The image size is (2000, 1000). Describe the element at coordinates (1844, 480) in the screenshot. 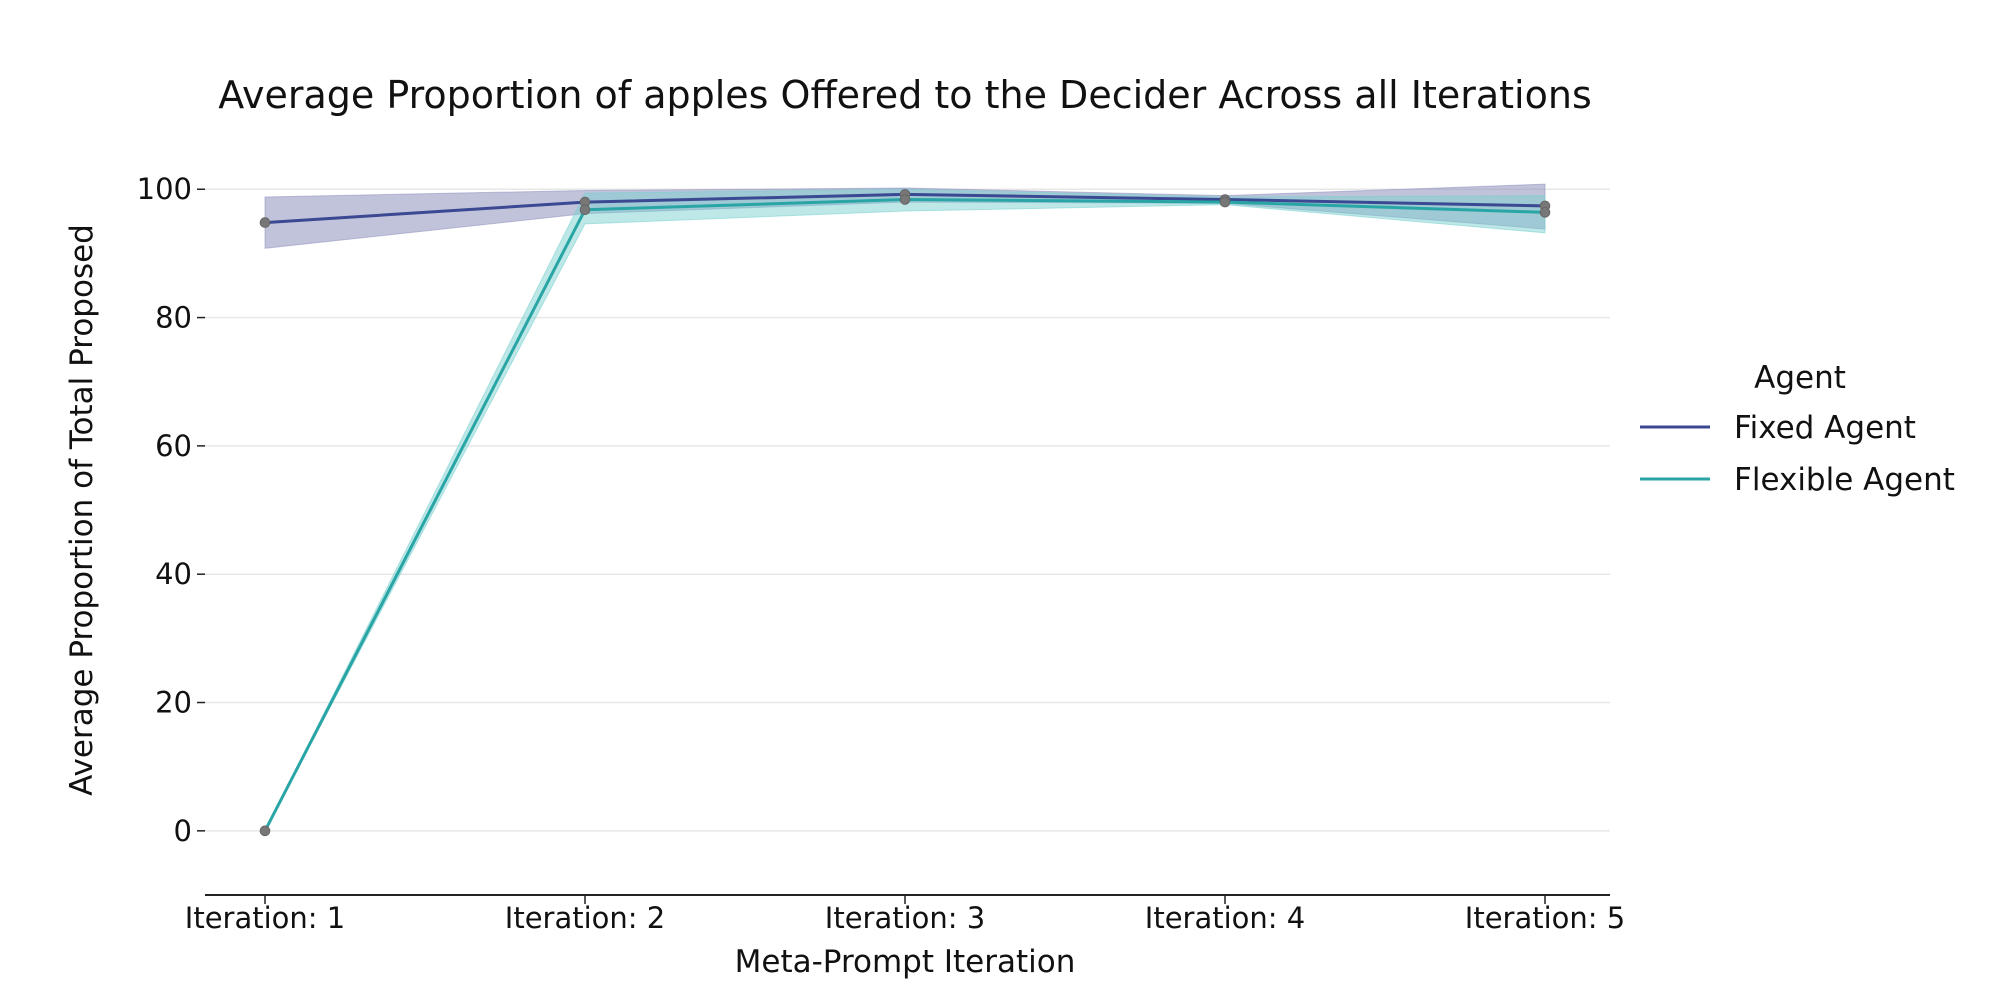

I see `legend-label-flexible-agent: Flexible Agent` at that location.